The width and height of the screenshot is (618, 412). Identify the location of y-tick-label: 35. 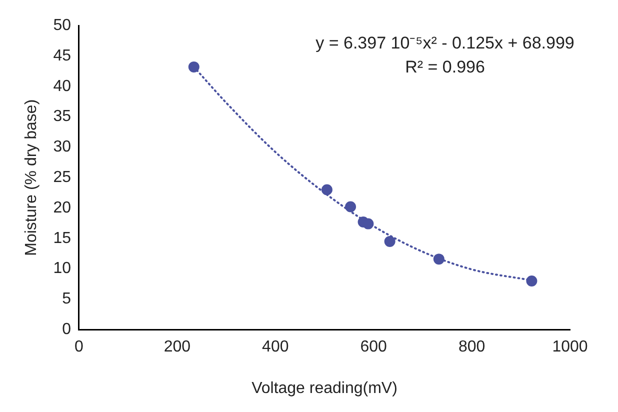
(62, 117).